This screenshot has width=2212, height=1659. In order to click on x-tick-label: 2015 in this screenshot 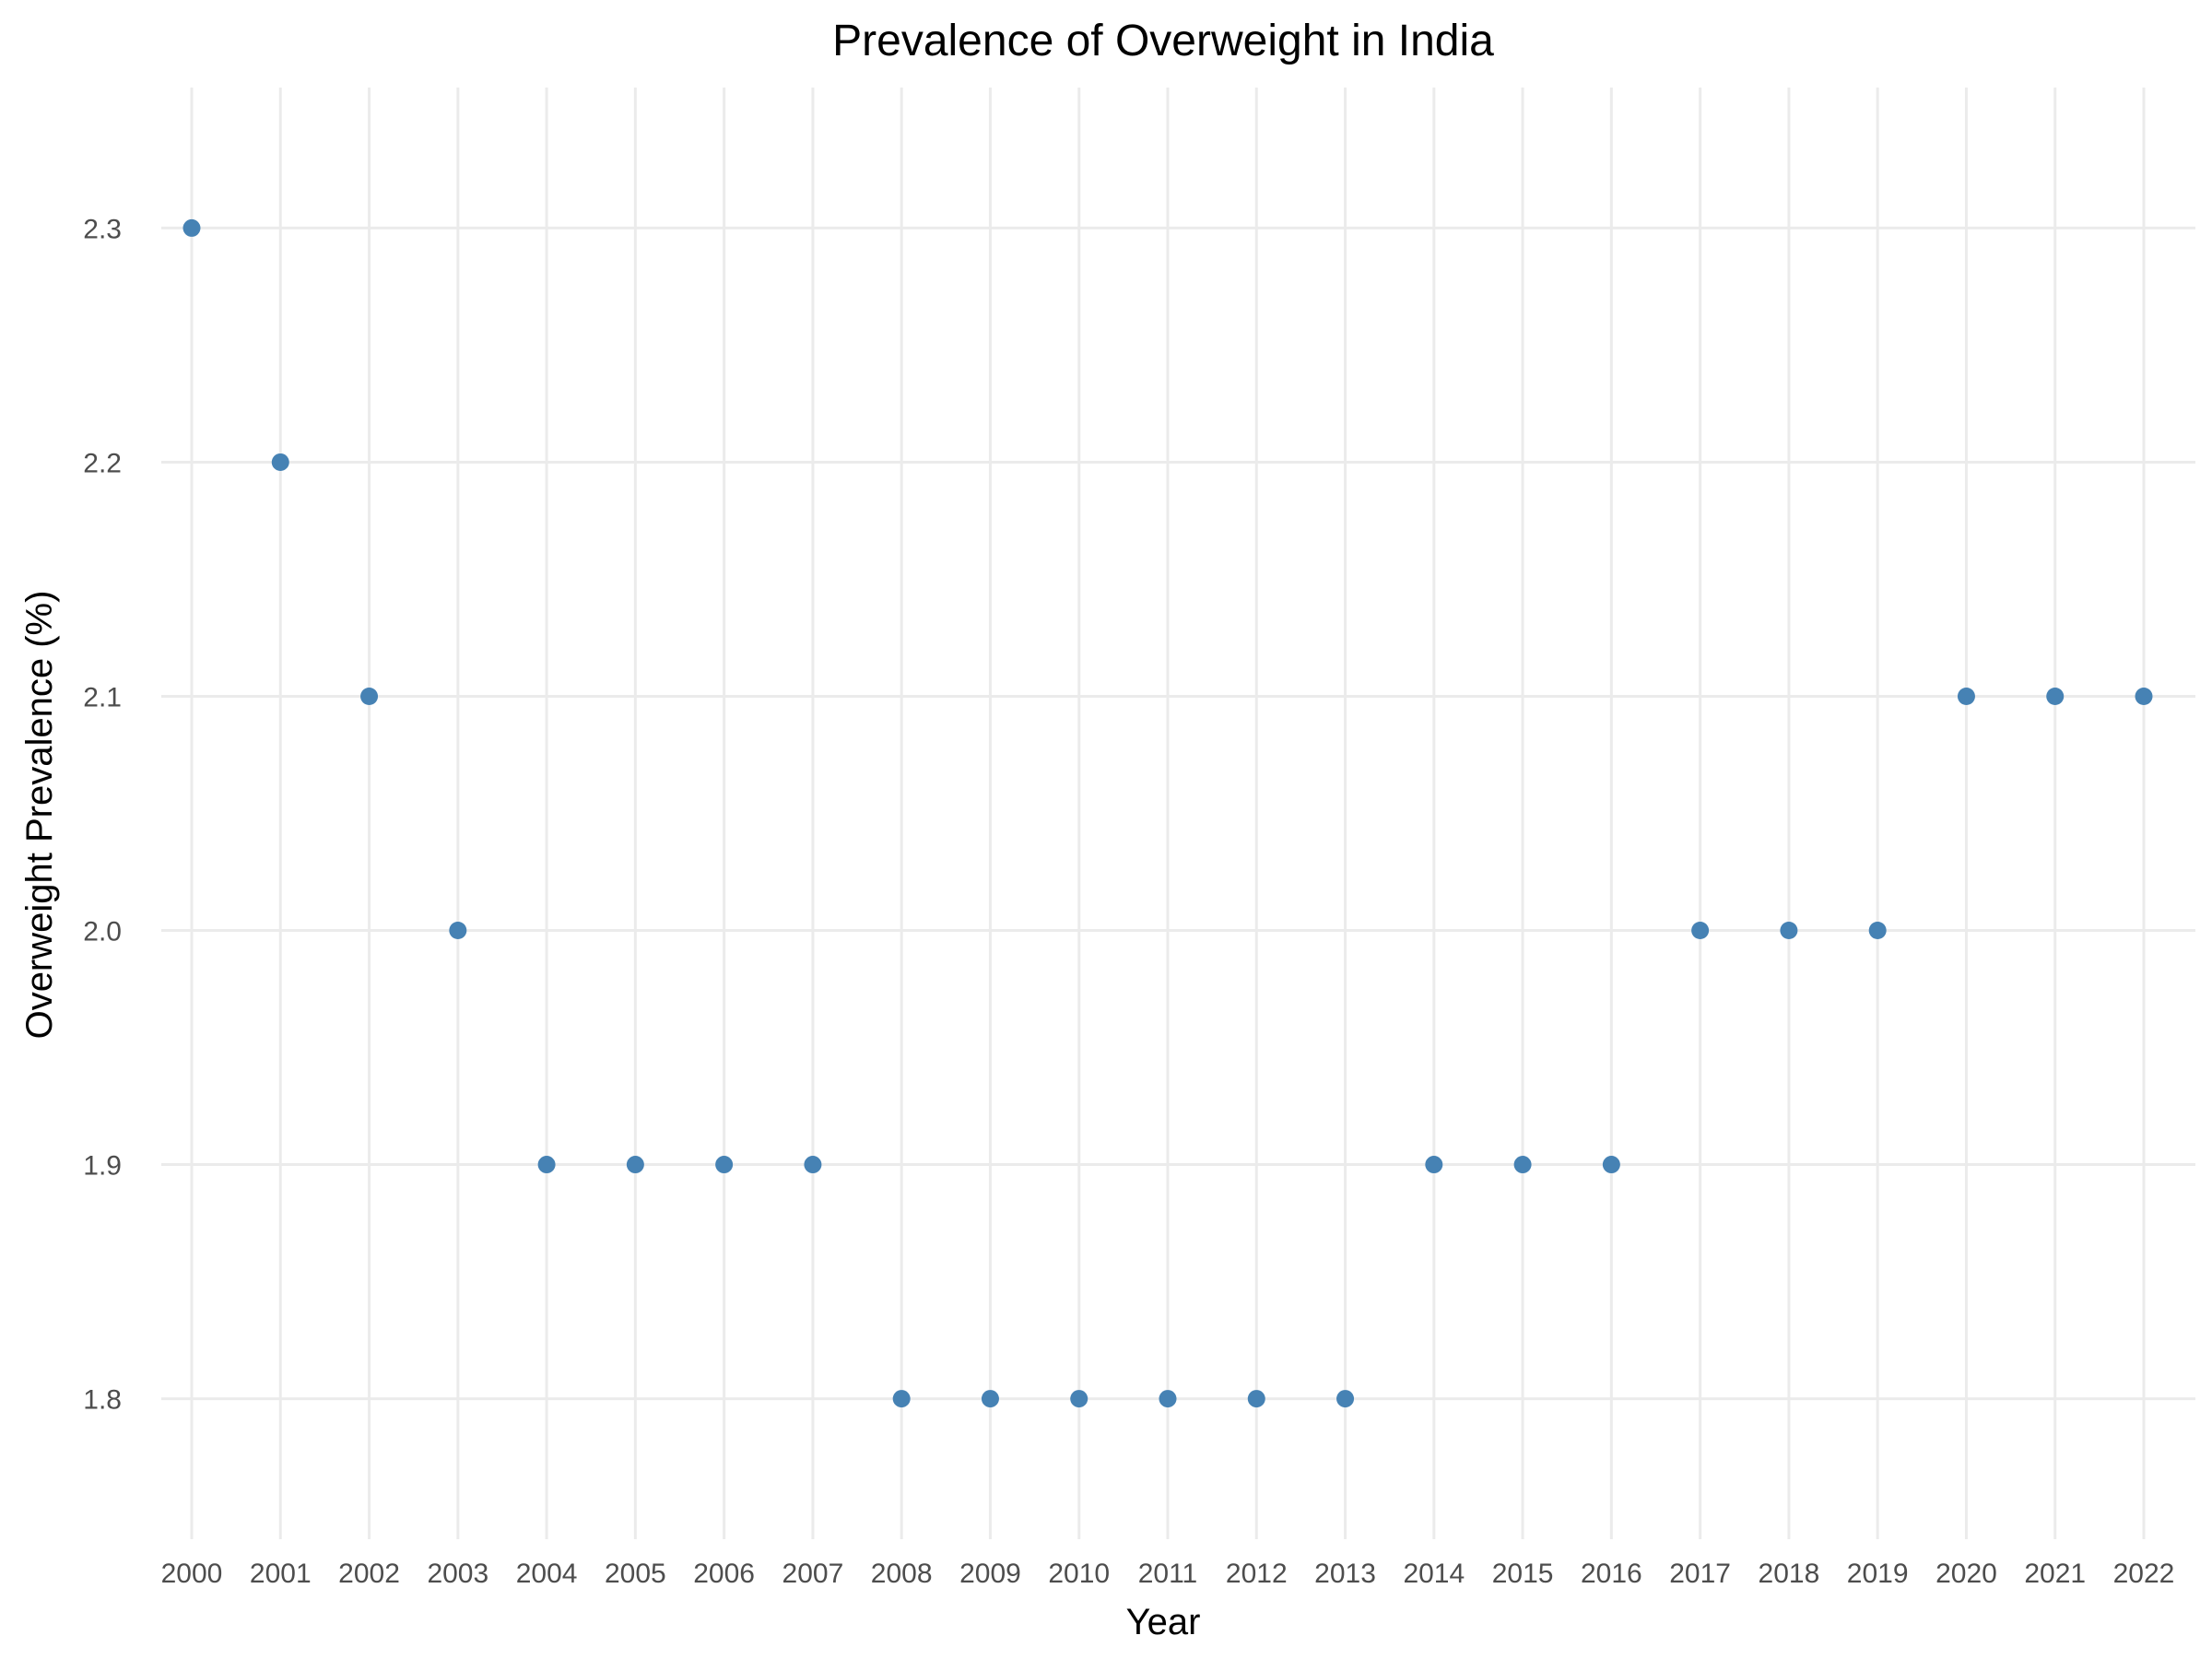, I will do `click(1523, 1574)`.